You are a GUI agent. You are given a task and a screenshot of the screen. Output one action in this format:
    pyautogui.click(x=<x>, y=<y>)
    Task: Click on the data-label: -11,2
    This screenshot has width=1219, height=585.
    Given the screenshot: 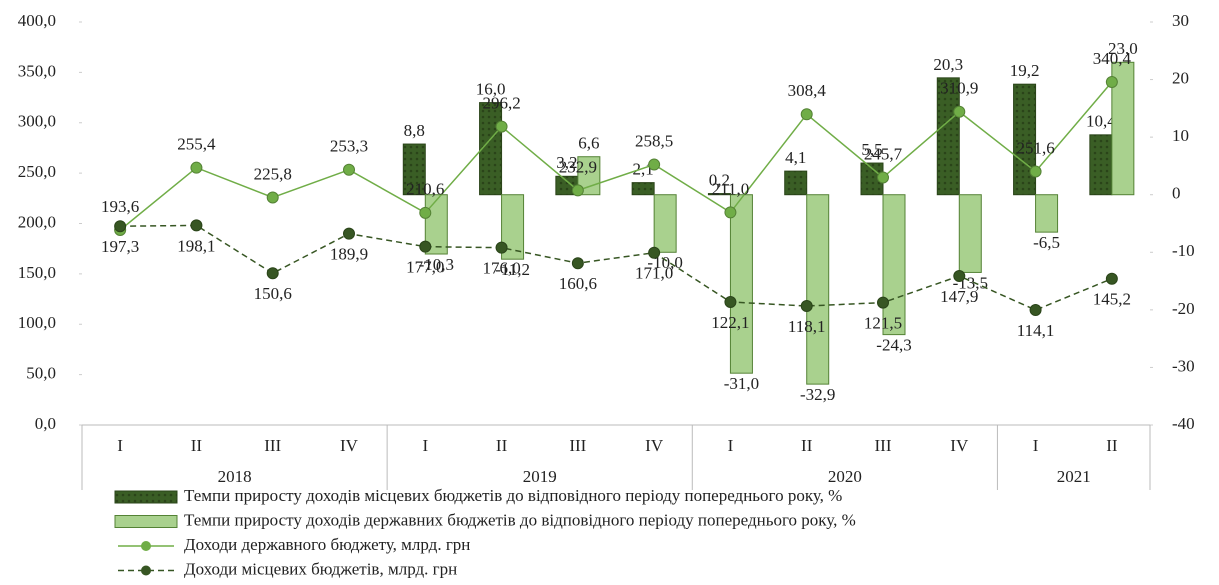 What is the action you would take?
    pyautogui.click(x=512, y=269)
    